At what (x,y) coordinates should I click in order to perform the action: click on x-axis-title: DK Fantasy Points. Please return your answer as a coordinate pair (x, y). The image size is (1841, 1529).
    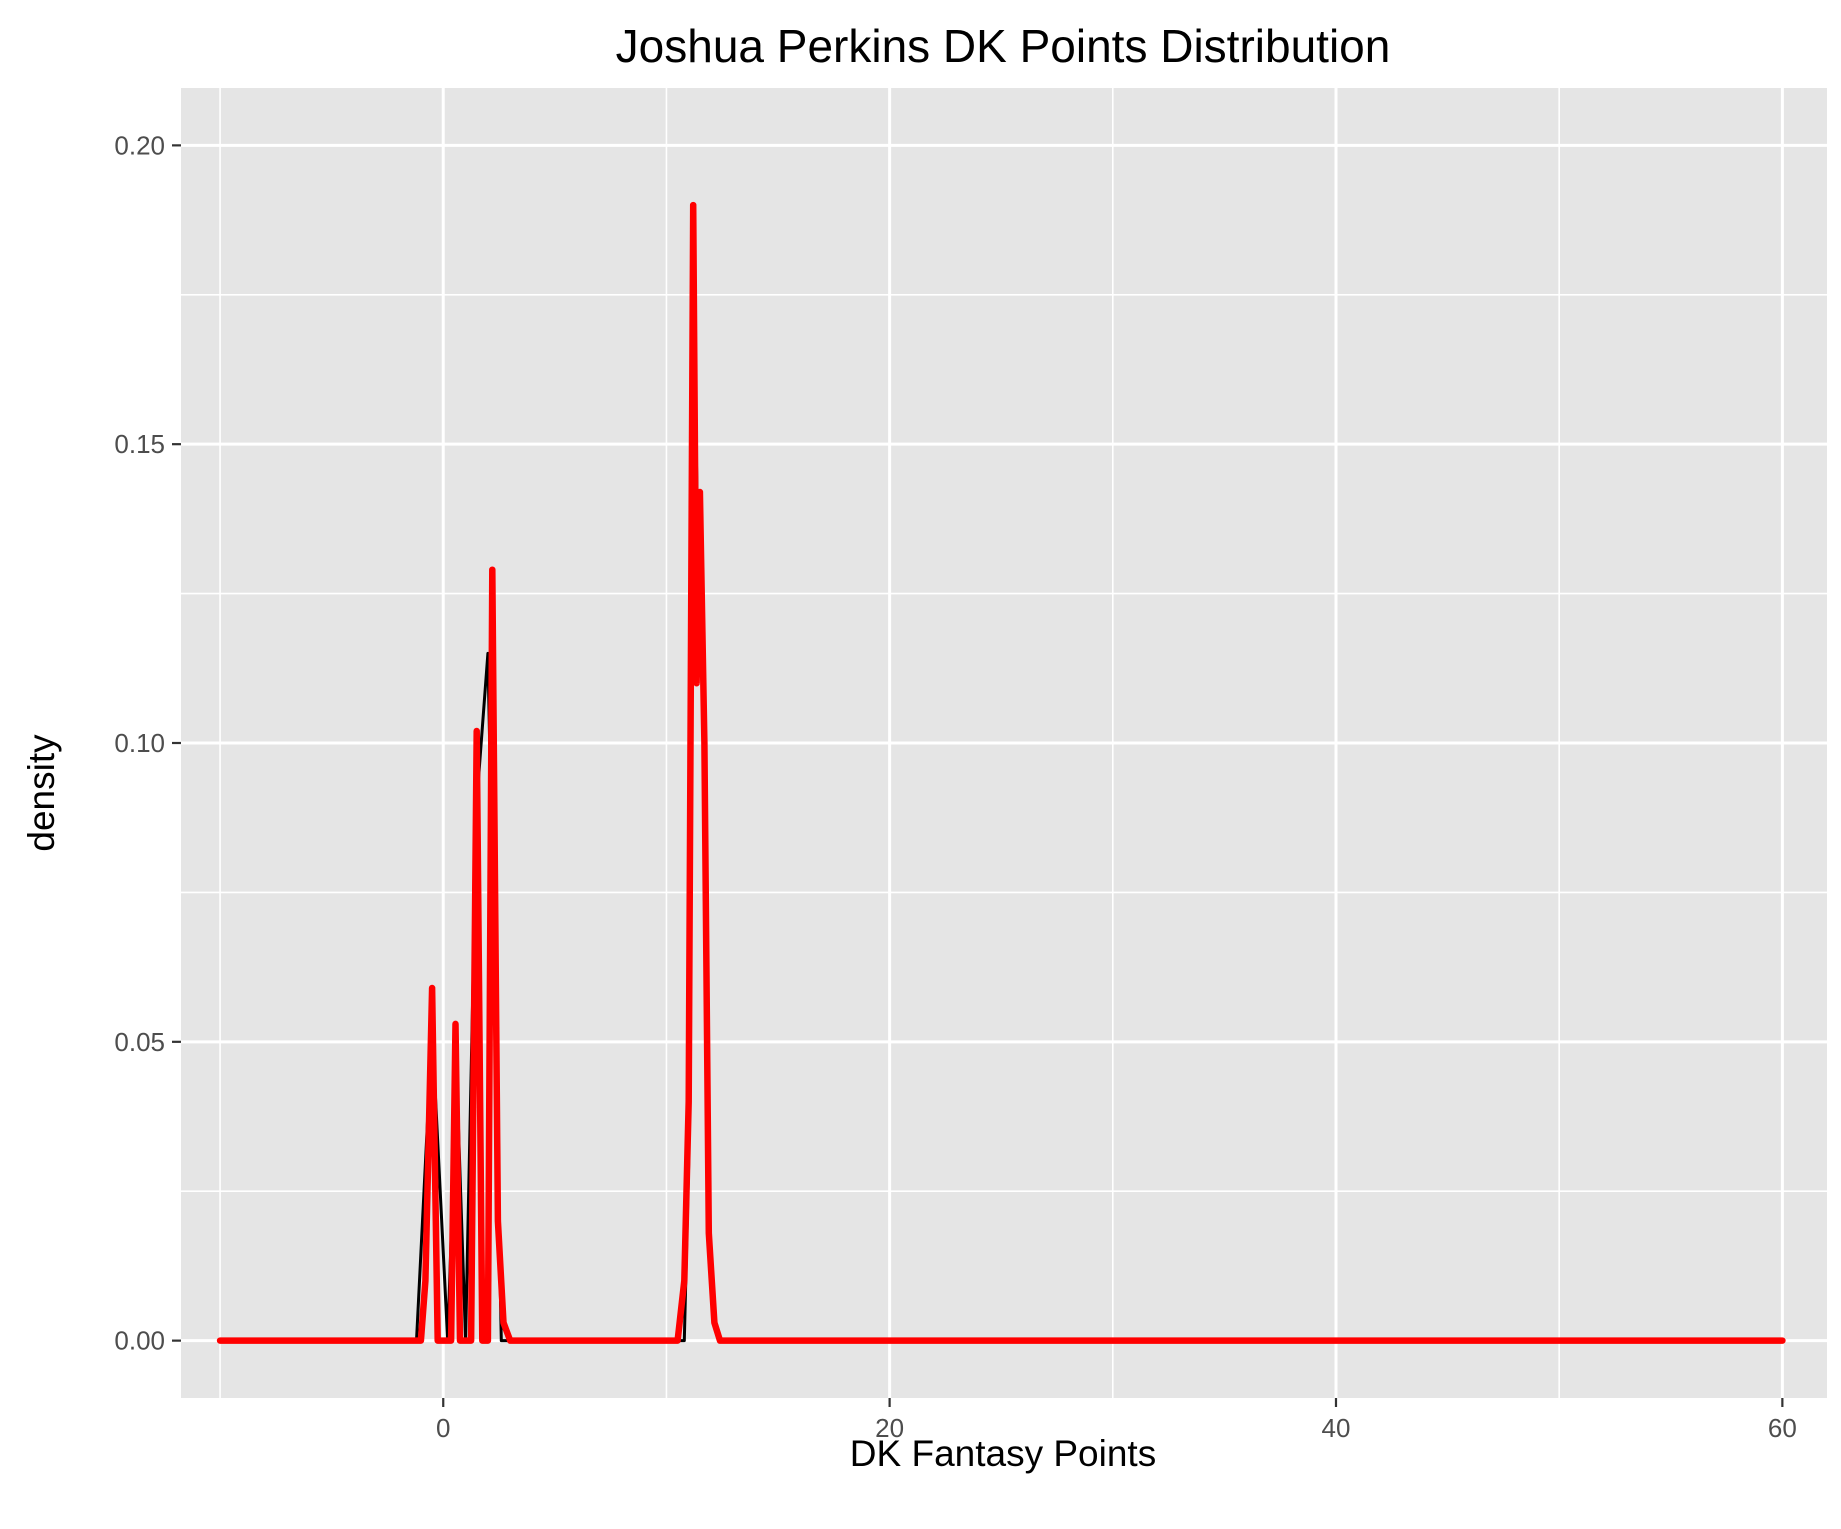
    Looking at the image, I should click on (1003, 1453).